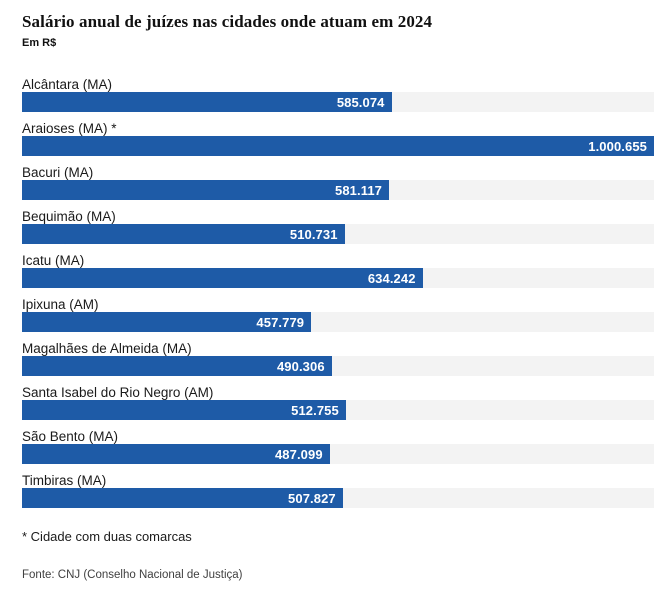 This screenshot has width=664, height=590. What do you see at coordinates (205, 190) in the screenshot?
I see `bar-fill: 581.117` at bounding box center [205, 190].